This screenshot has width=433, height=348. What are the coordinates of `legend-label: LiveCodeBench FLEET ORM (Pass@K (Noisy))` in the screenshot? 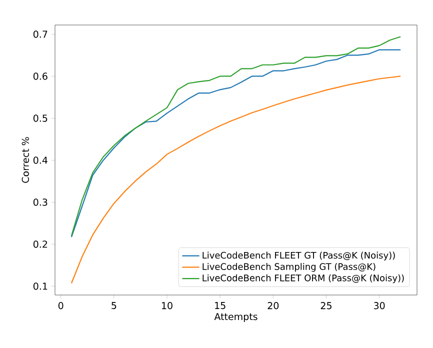 It's located at (303, 279).